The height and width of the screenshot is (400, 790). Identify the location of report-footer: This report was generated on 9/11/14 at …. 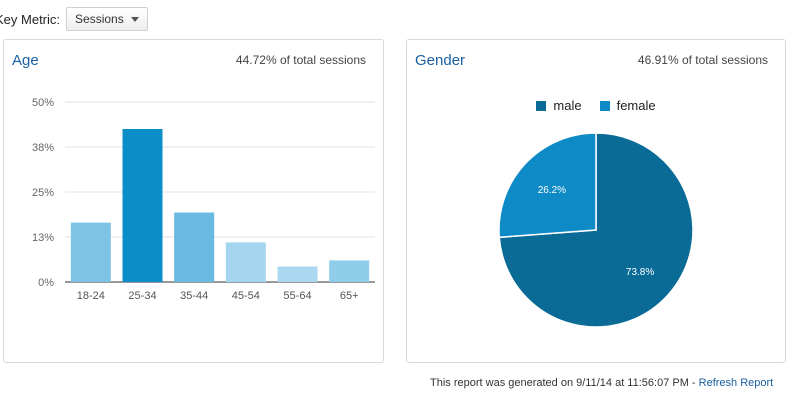
(601, 383).